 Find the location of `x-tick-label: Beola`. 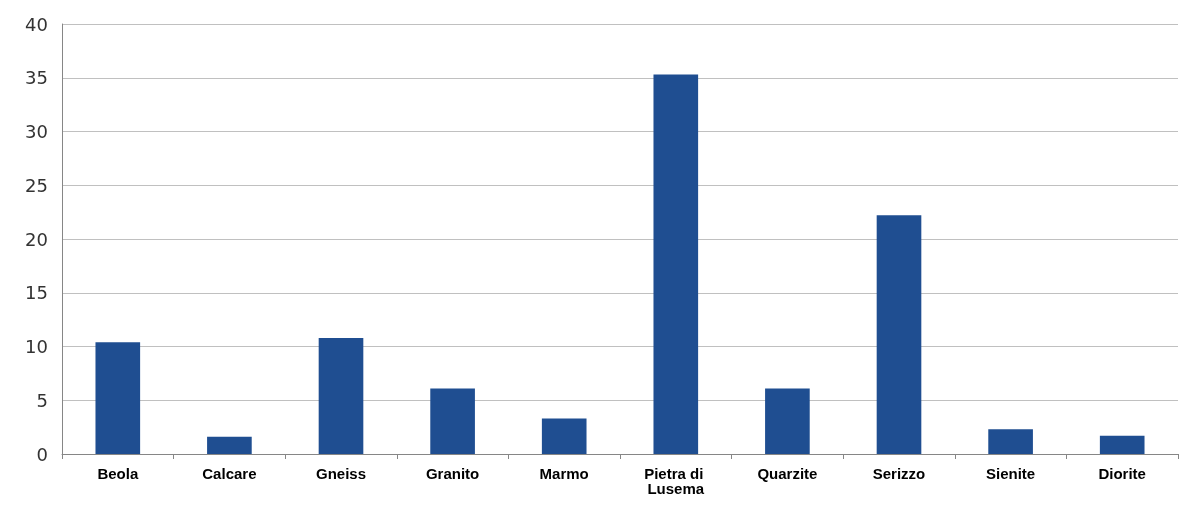

x-tick-label: Beola is located at coordinates (118, 473).